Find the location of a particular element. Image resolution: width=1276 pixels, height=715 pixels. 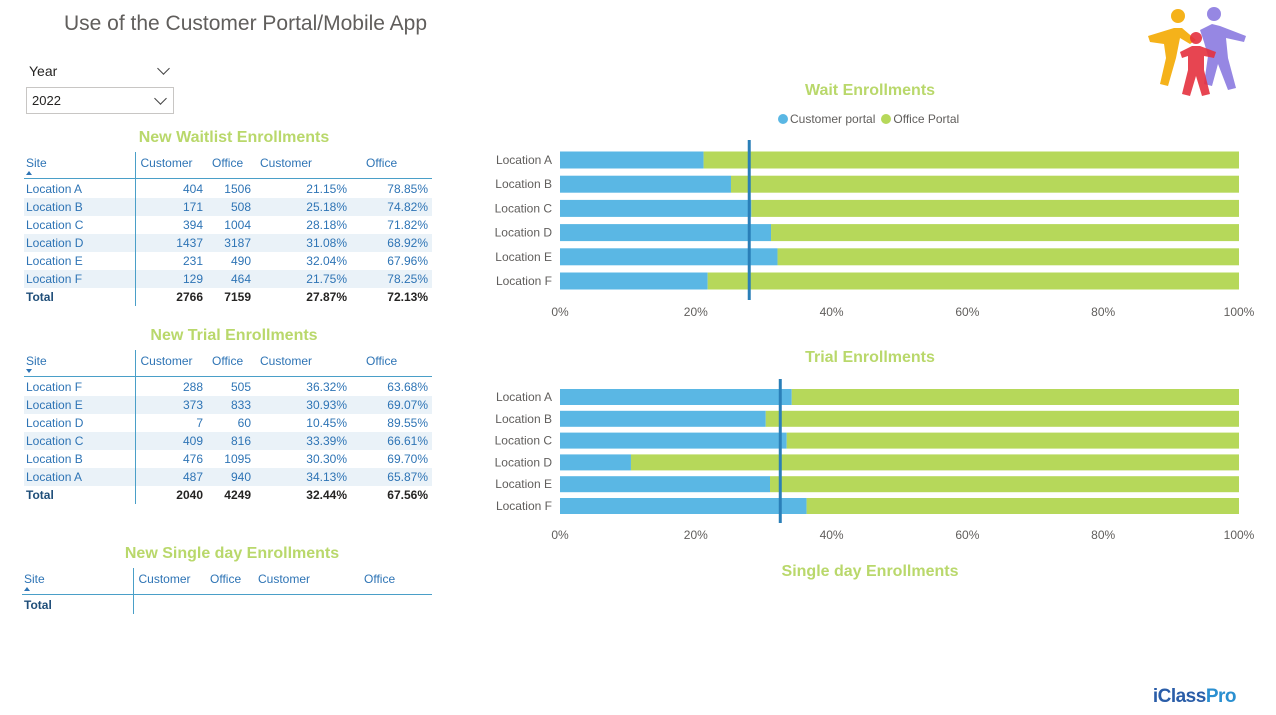

cell-value: 21.75% is located at coordinates (303, 279).